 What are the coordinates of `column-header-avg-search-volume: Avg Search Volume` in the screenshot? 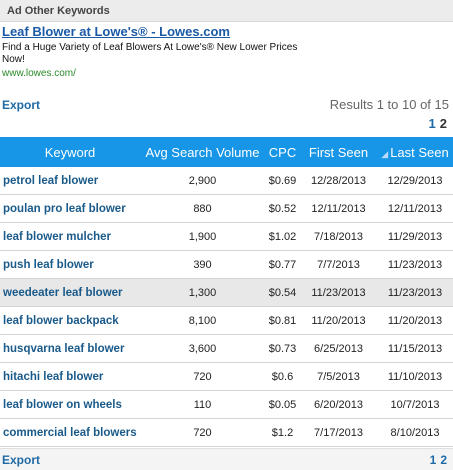 It's located at (202, 152).